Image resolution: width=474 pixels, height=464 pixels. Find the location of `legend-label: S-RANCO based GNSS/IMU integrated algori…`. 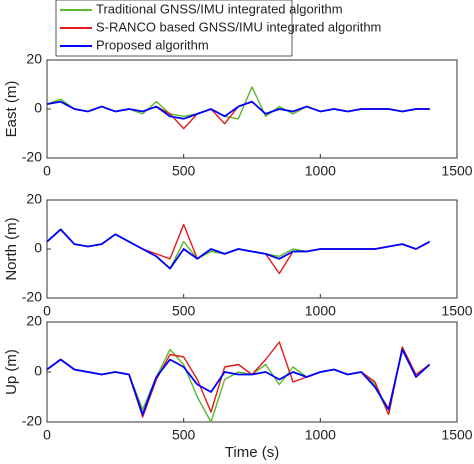

legend-label: S-RANCO based GNSS/IMU integrated algori… is located at coordinates (238, 26).